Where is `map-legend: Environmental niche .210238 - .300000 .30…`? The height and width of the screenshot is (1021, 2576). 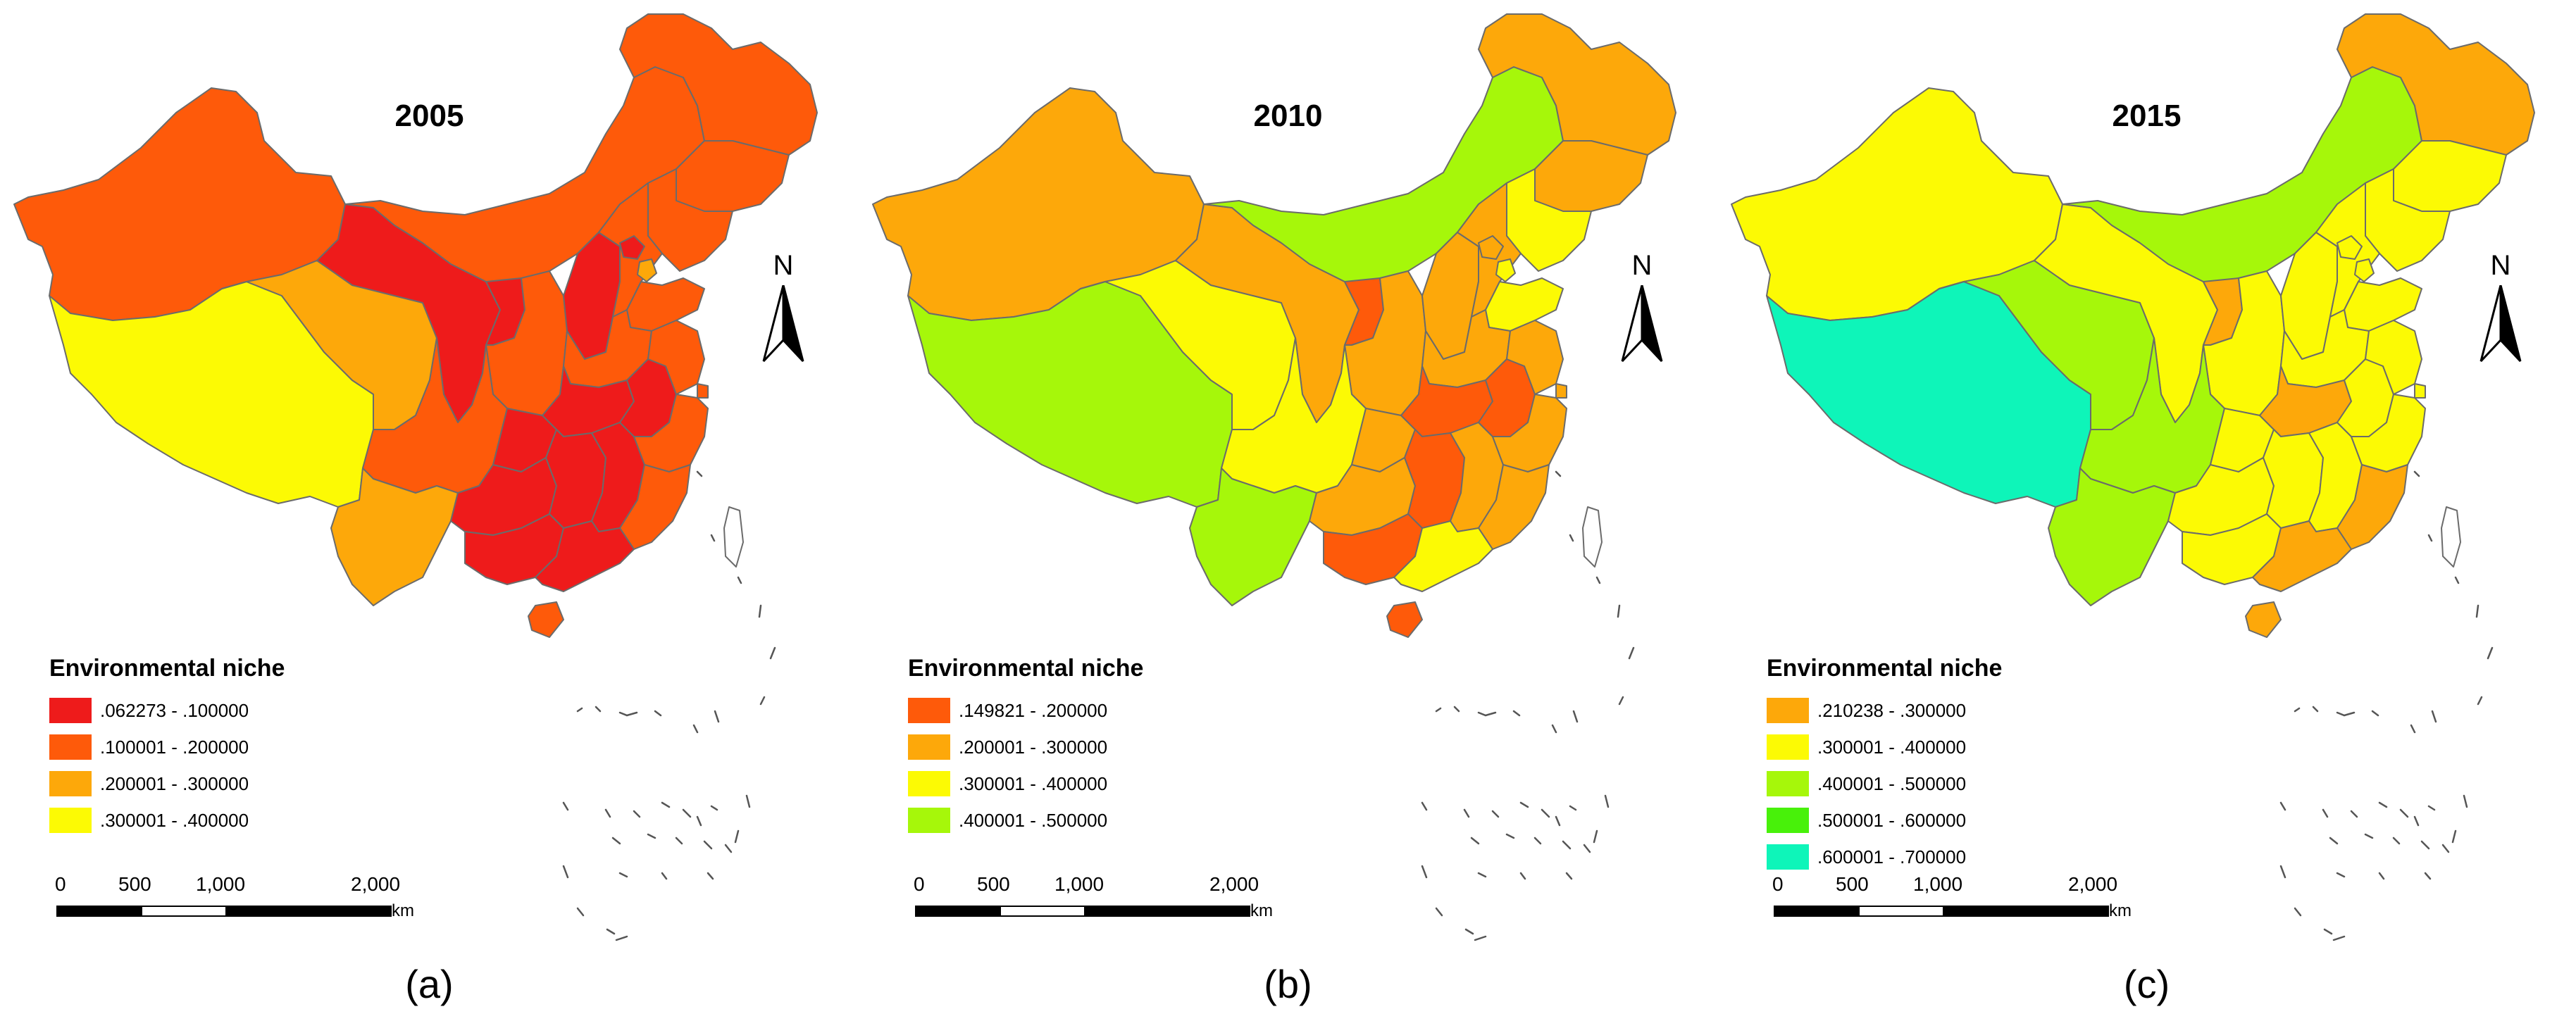
map-legend: Environmental niche .210238 - .300000 .30… is located at coordinates (1884, 766).